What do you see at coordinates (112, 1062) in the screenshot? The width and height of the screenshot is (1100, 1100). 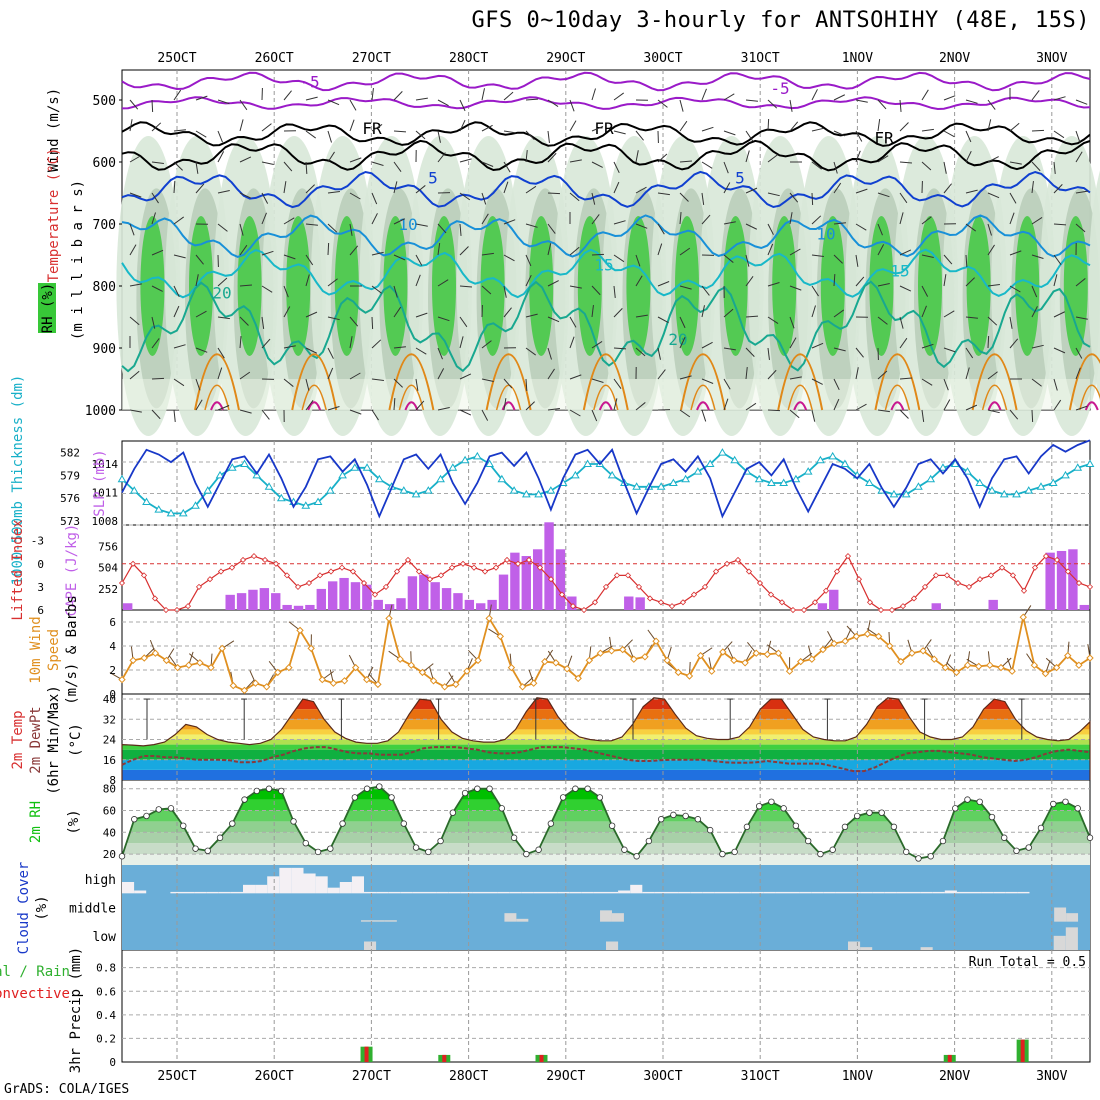 I see `precip-tick-label: 0` at bounding box center [112, 1062].